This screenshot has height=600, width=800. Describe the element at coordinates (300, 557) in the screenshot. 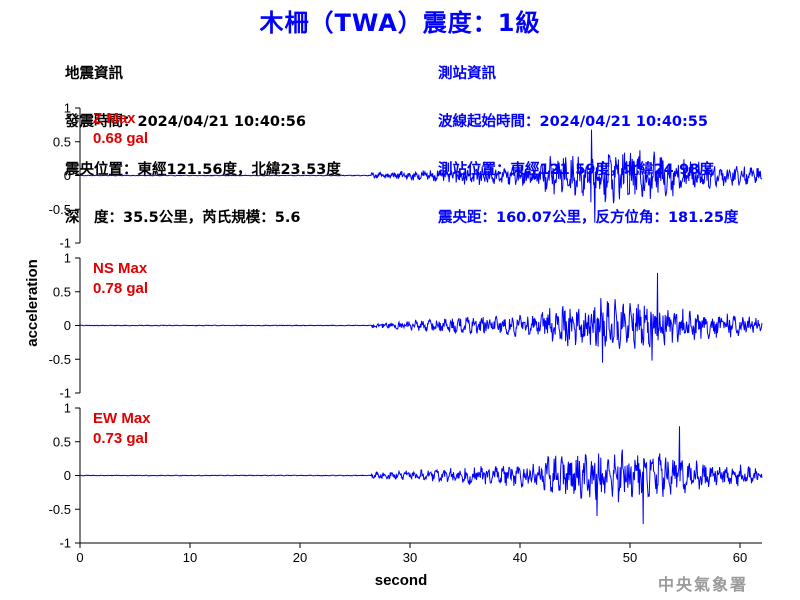

I see `x-tick-label: 20` at that location.